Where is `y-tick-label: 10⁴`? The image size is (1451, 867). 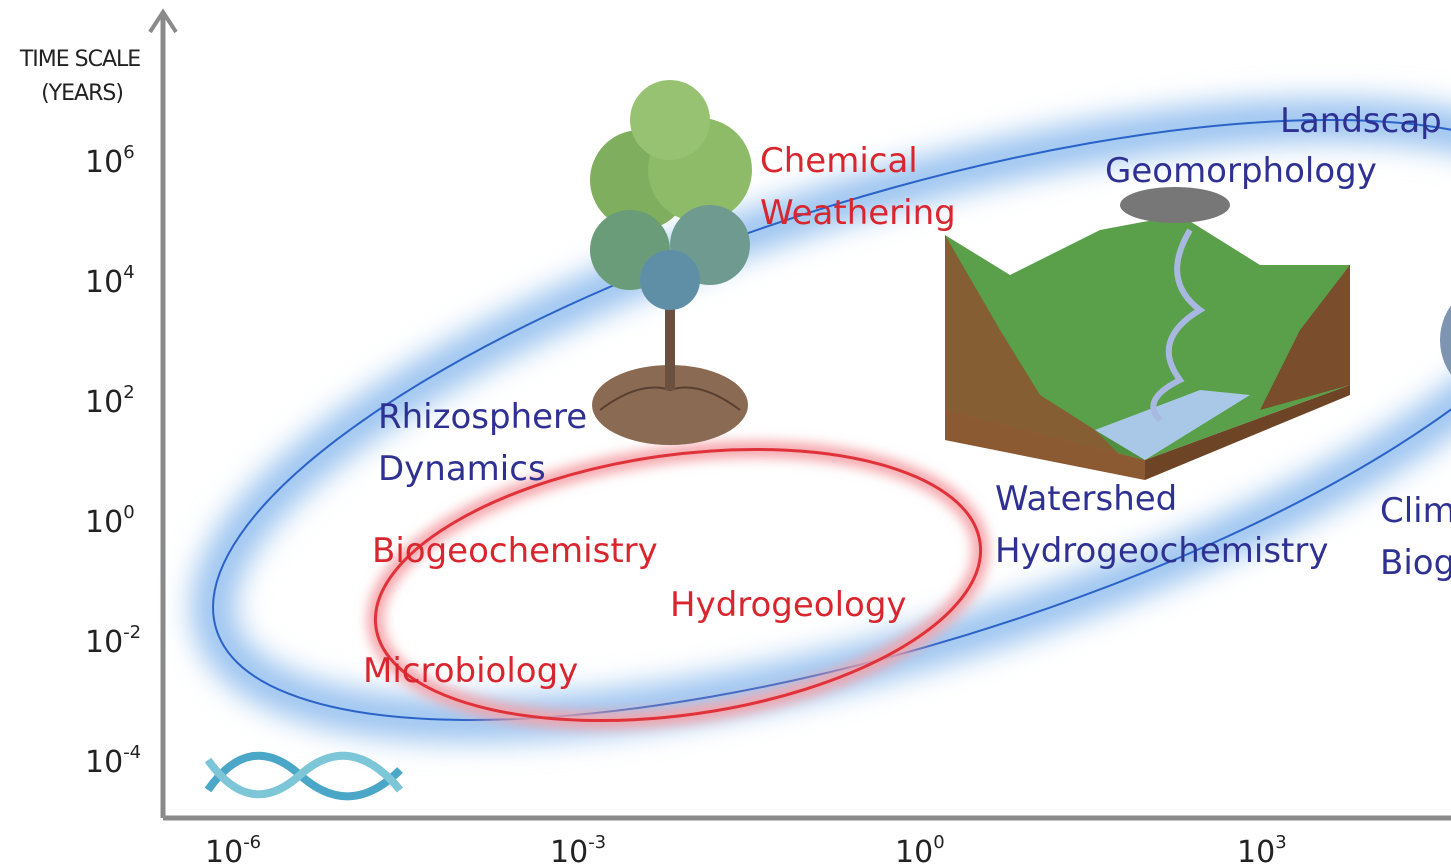 y-tick-label: 10⁴ is located at coordinates (110, 281).